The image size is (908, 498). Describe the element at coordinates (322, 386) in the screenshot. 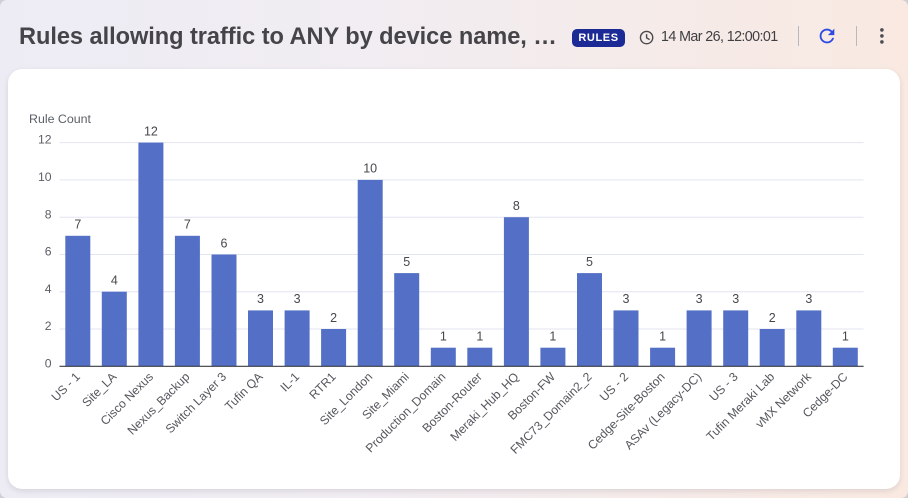

I see `svg-text: RTR1` at that location.